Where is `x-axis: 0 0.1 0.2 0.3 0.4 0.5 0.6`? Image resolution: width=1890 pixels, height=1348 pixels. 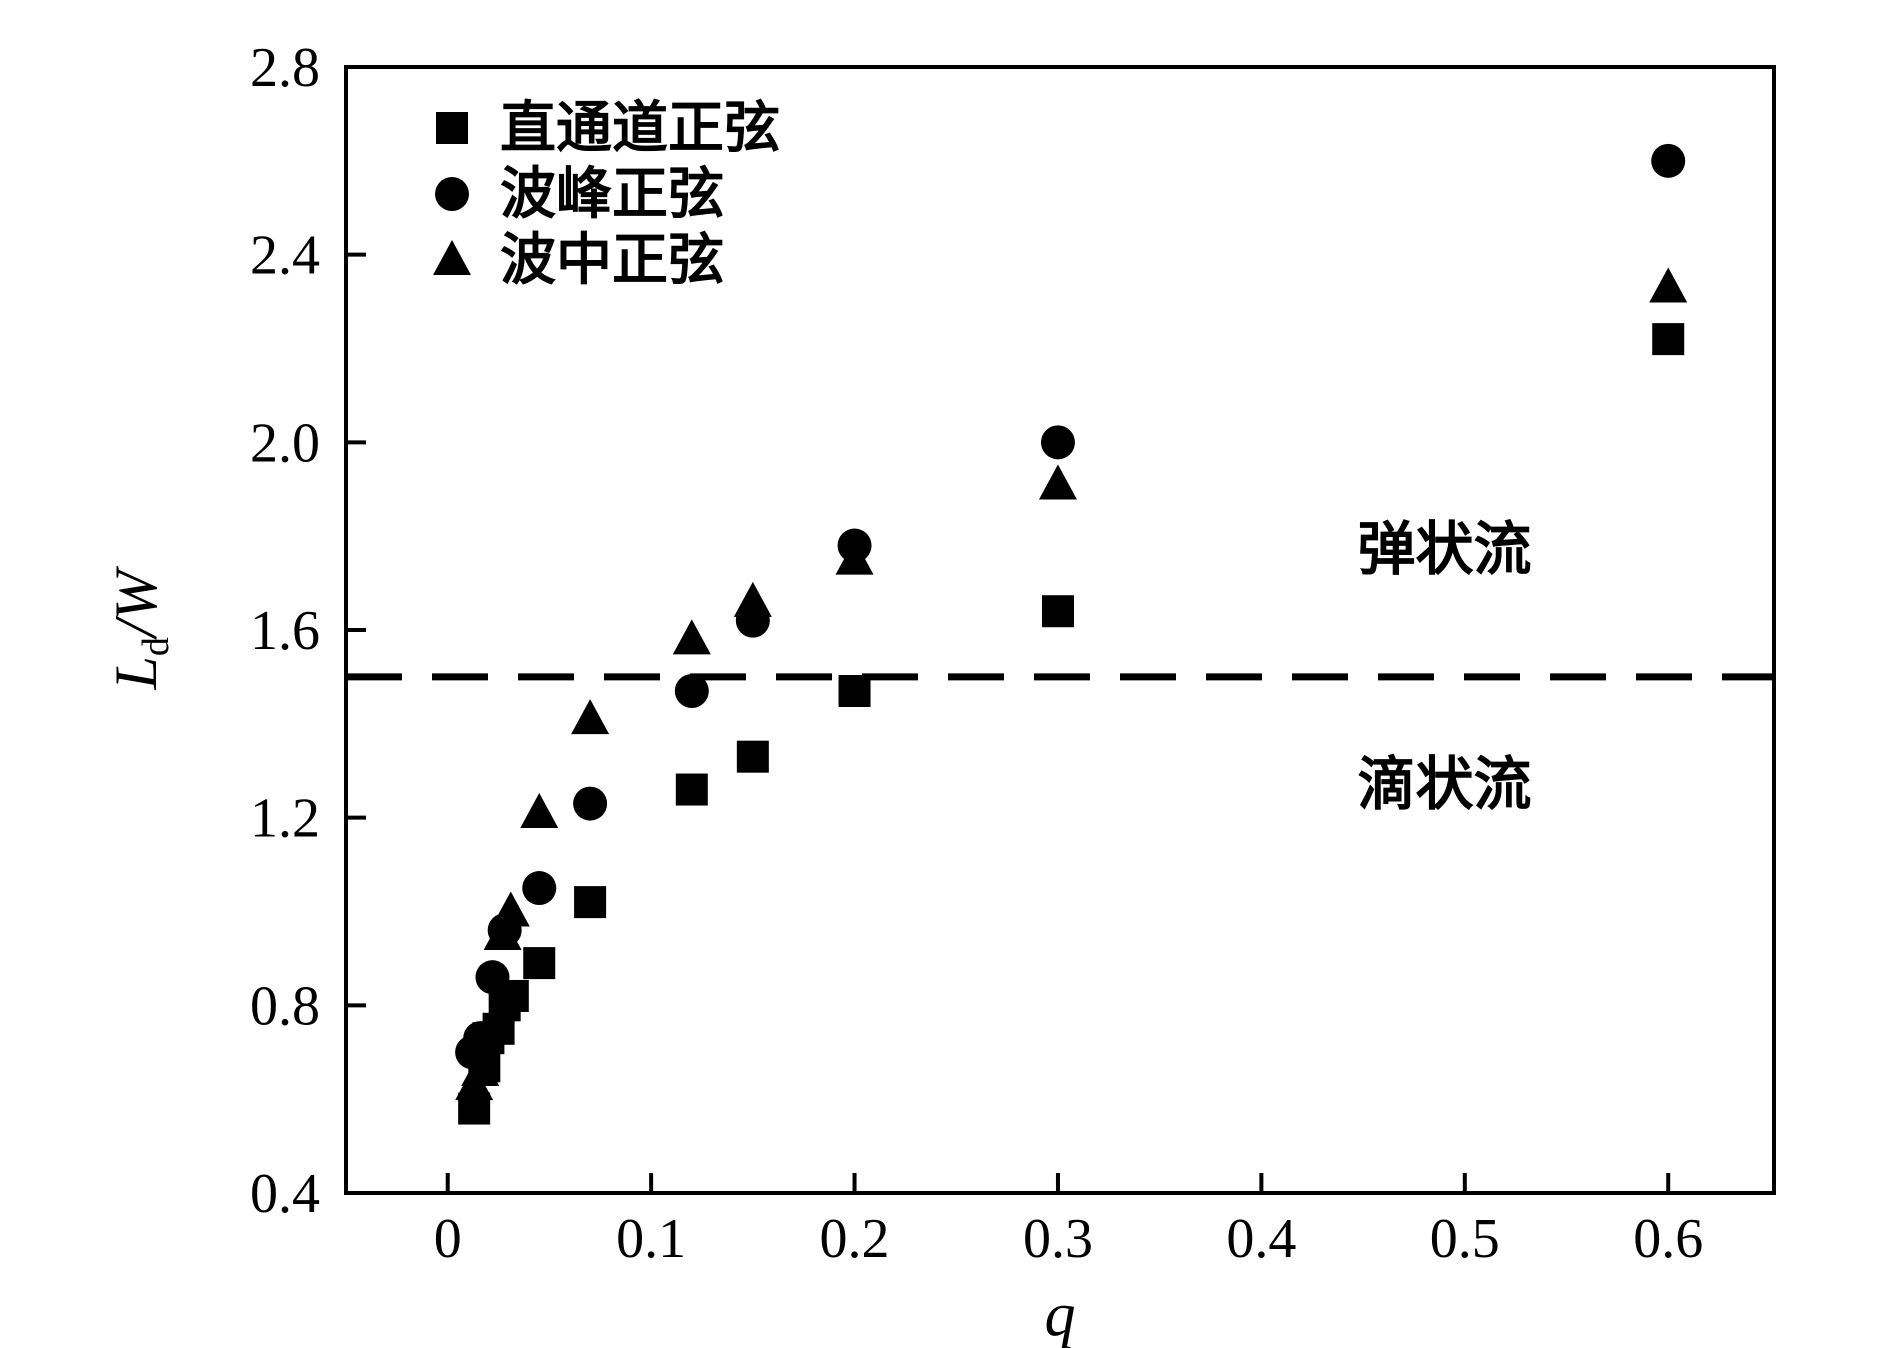
x-axis: 0 0.1 0.2 0.3 0.4 0.5 0.6 is located at coordinates (1068, 1221).